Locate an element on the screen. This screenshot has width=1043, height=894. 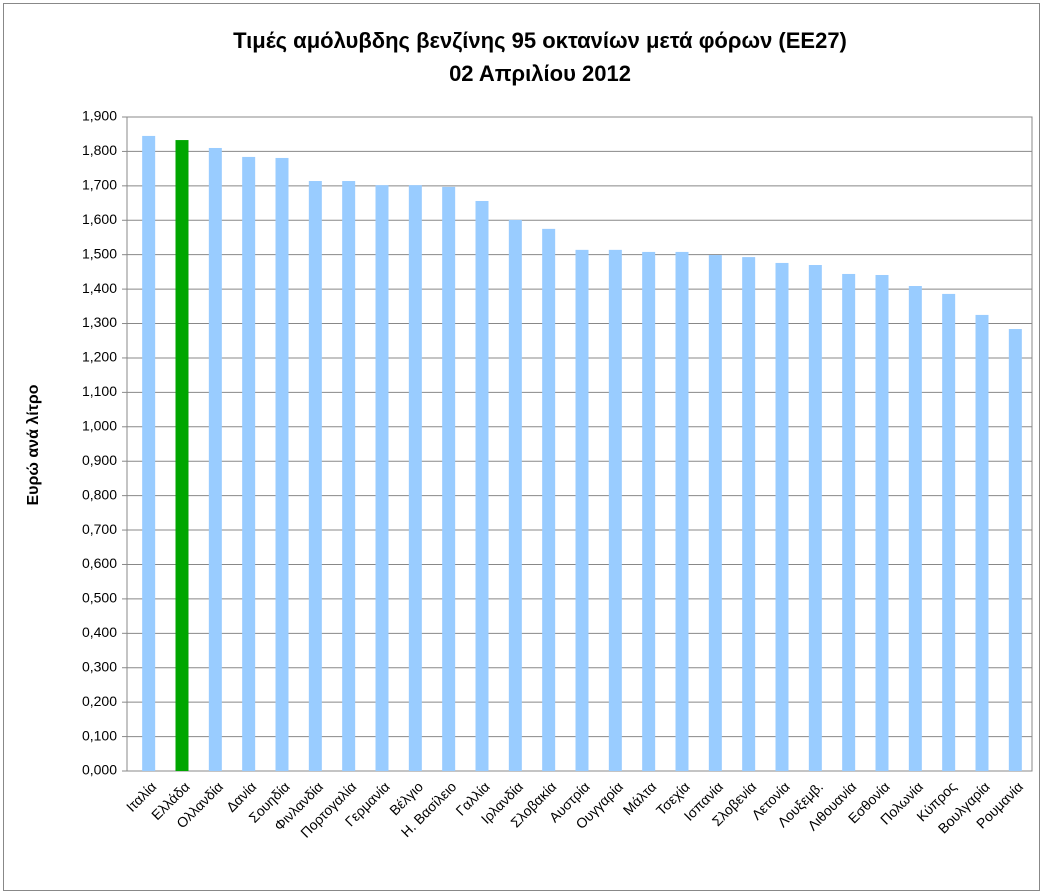
y-tick-label: 0,800 is located at coordinates (99, 494).